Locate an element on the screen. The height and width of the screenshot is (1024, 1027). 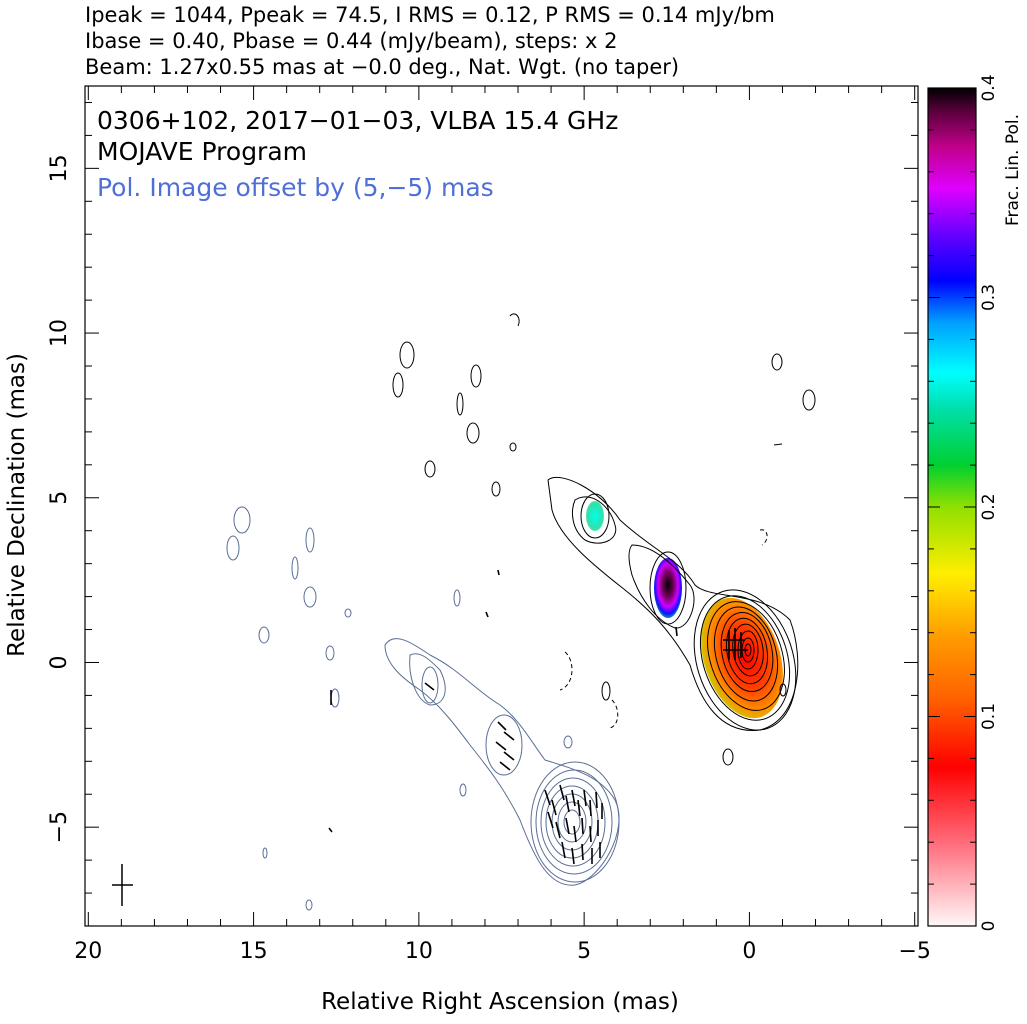
y-tick-label: 5 is located at coordinates (59, 498).